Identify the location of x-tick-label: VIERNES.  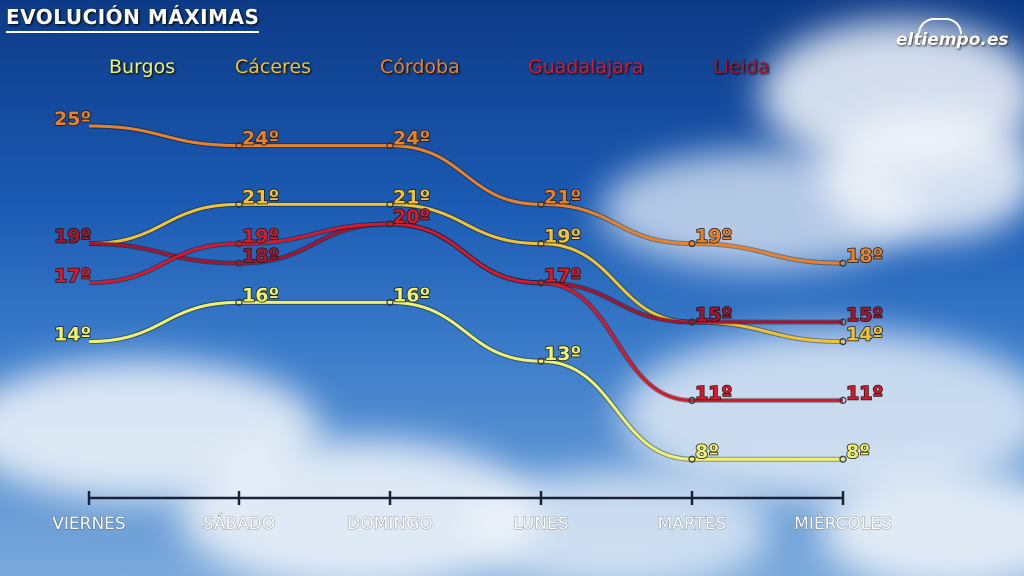
(88, 524).